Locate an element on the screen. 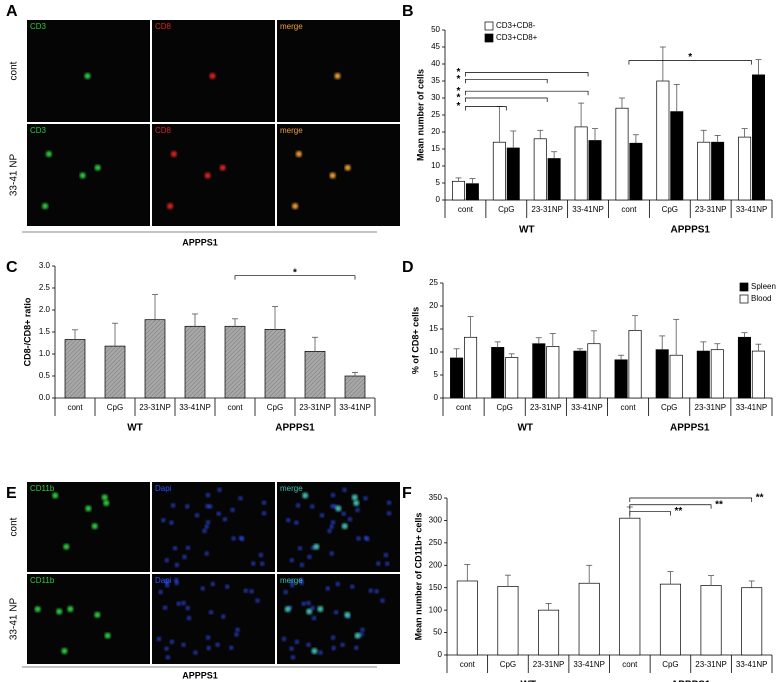 The width and height of the screenshot is (778, 682). y-tick-label: 30 is located at coordinates (435, 97).